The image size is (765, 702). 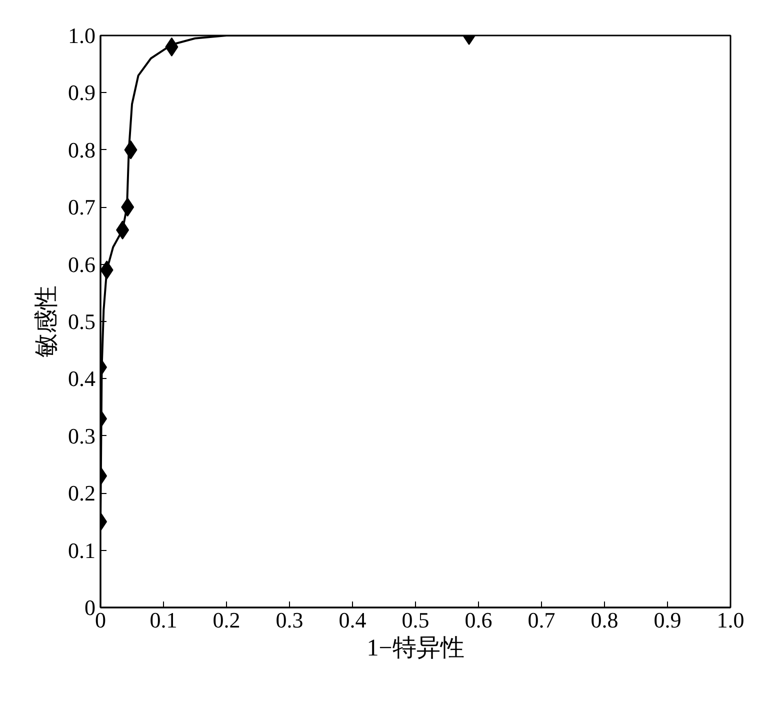 What do you see at coordinates (290, 620) in the screenshot?
I see `x-tick-label: 0.3` at bounding box center [290, 620].